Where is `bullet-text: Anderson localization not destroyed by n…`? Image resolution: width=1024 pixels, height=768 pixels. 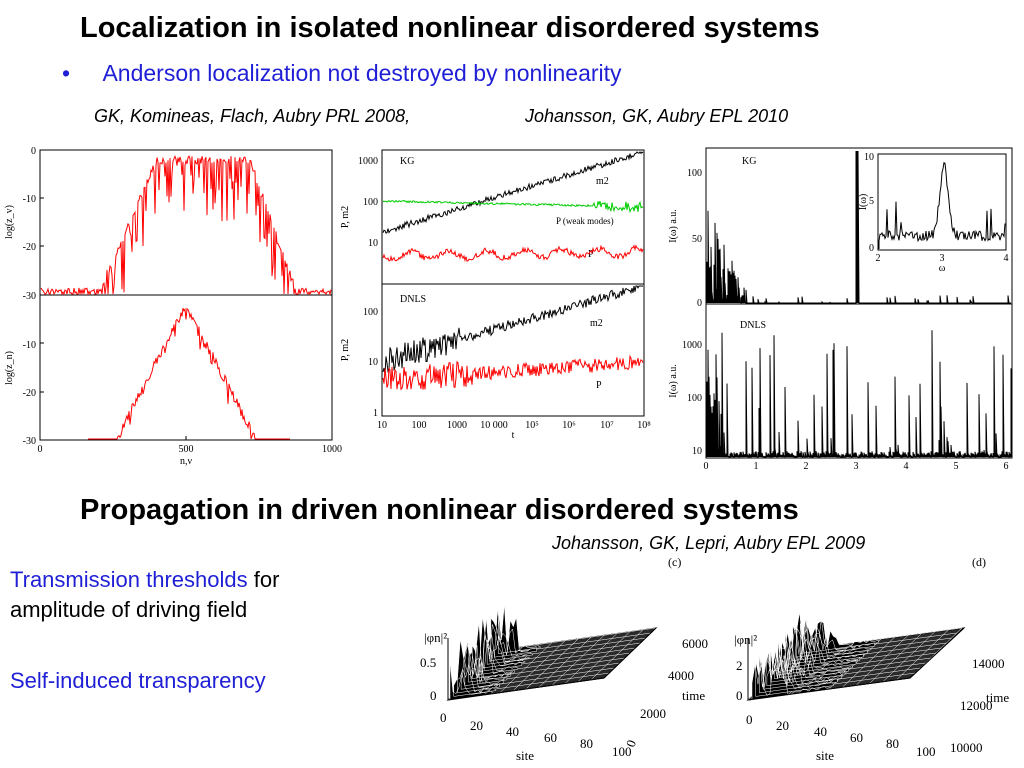 bullet-text: Anderson localization not destroyed by n… is located at coordinates (362, 73).